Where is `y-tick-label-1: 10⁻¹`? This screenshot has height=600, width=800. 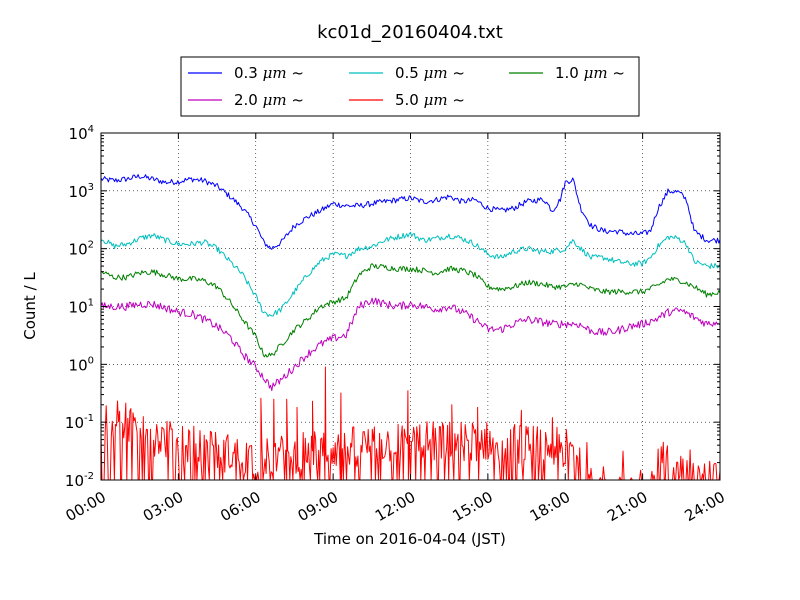 y-tick-label-1: 10⁻¹ is located at coordinates (79, 422).